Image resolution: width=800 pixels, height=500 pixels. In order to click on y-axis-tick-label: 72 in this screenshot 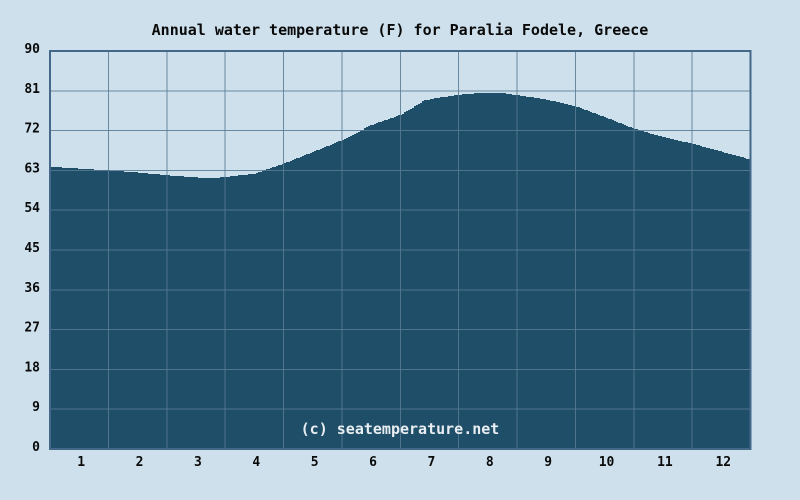, I will do `click(32, 129)`.